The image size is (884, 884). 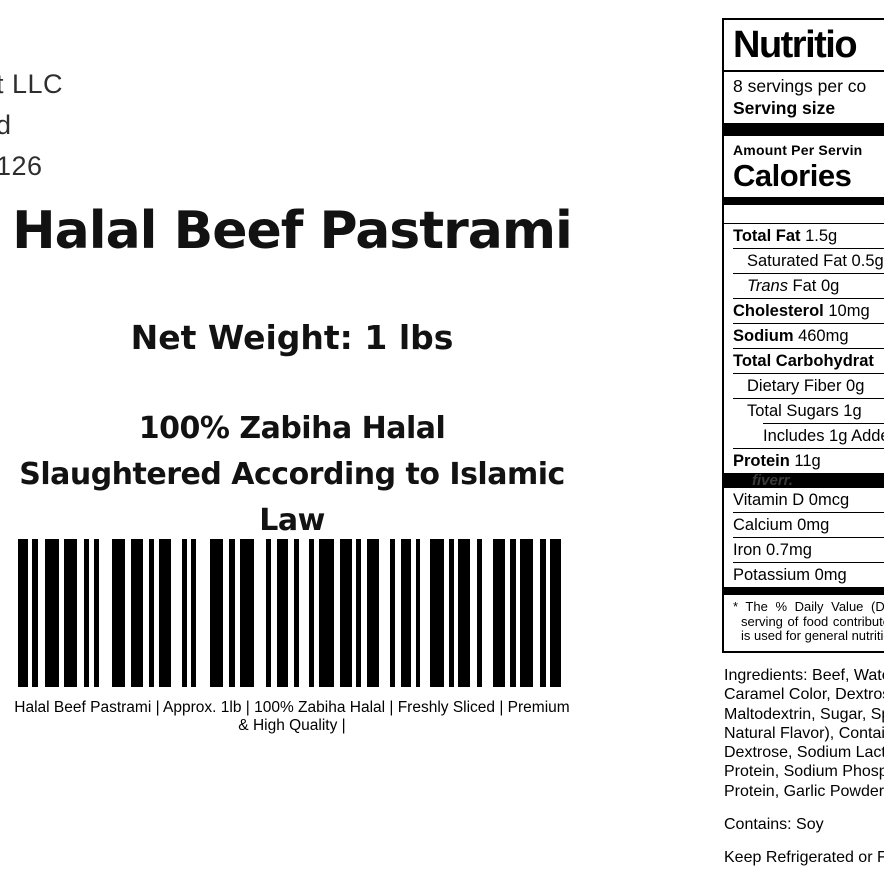 I want to click on nutrient-row: Total Carbohydrat, so click(x=808, y=361).